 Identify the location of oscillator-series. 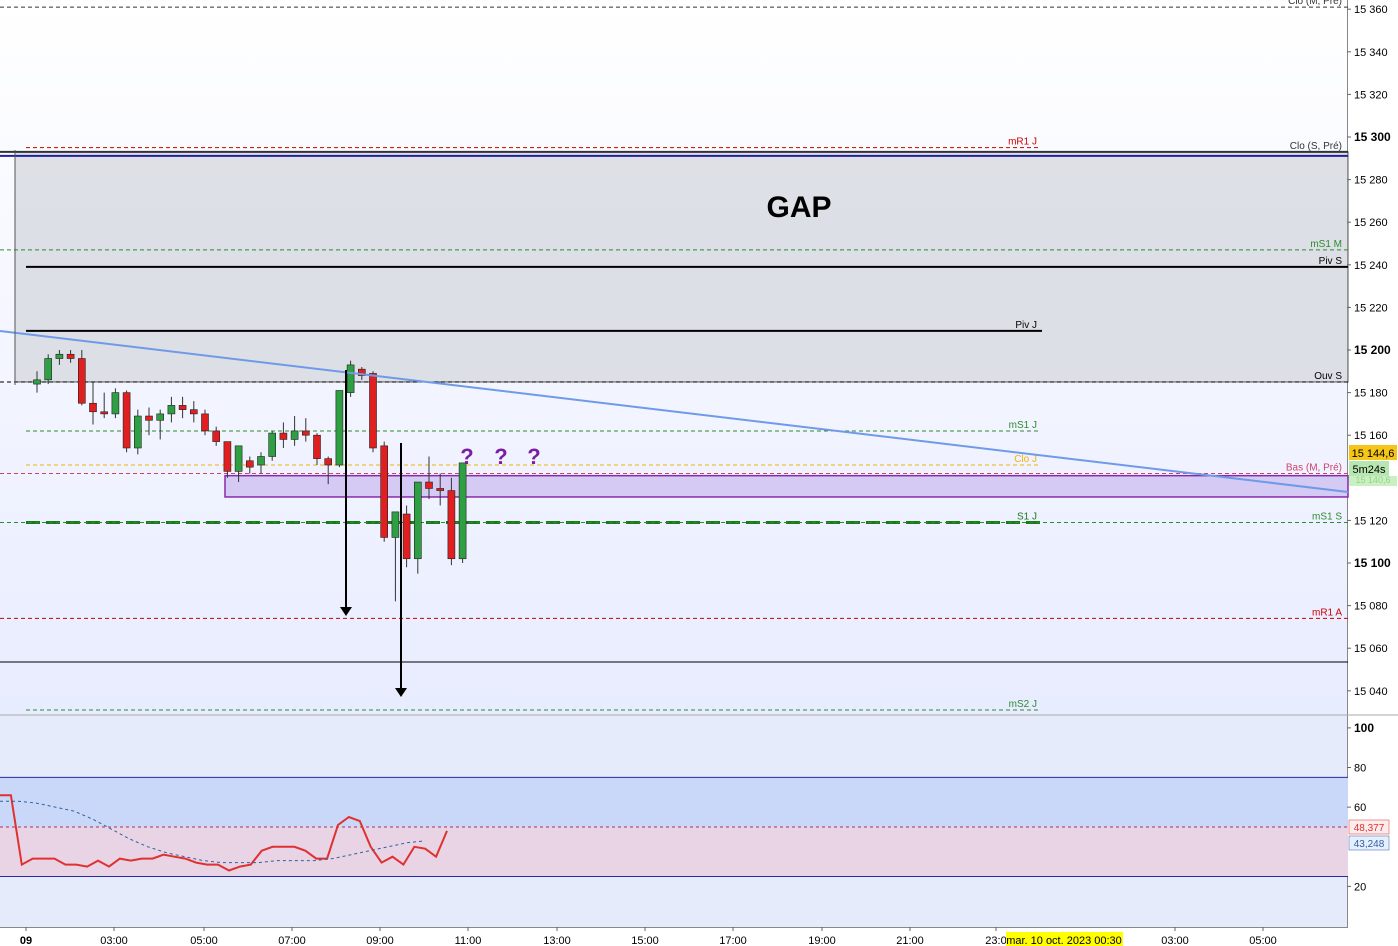
(224, 833).